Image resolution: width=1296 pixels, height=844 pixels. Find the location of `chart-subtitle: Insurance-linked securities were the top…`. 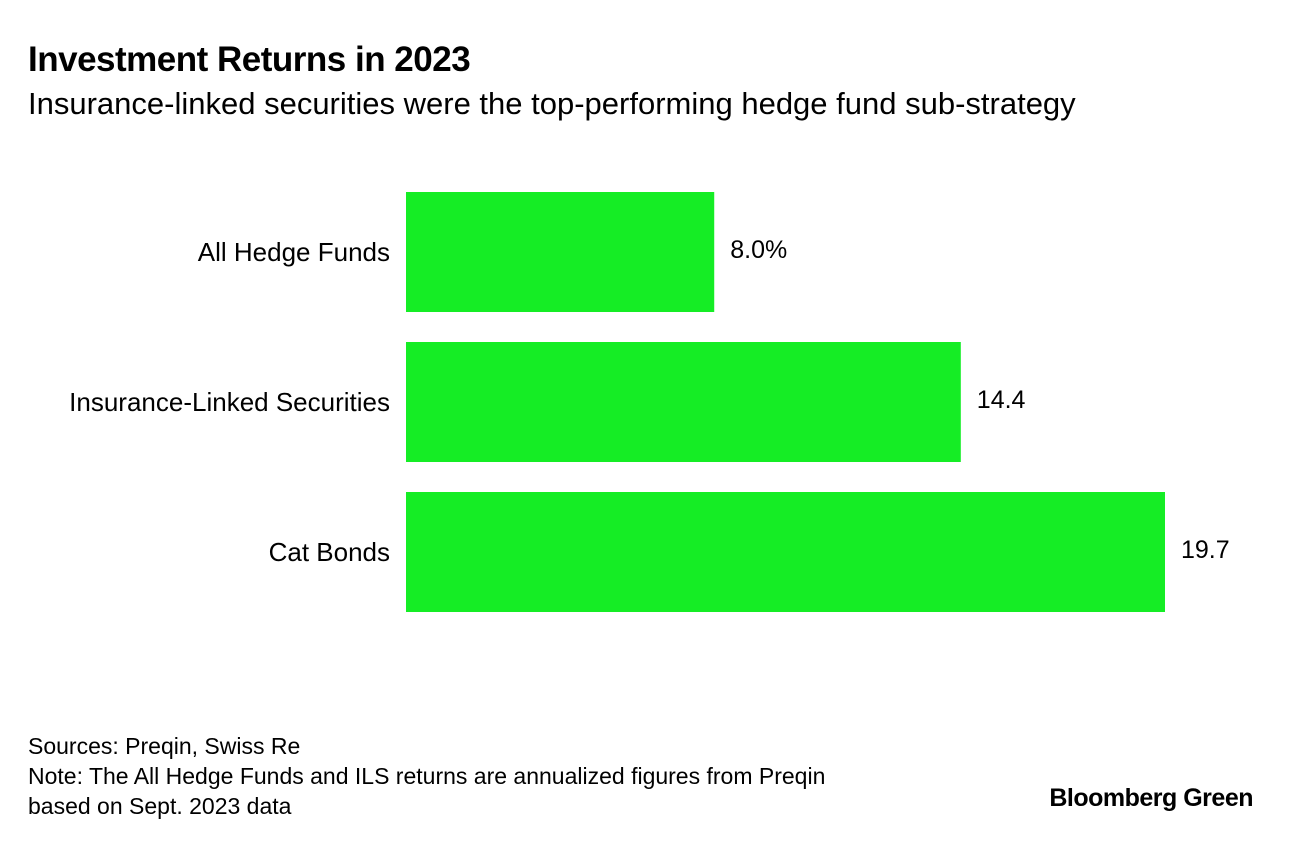

chart-subtitle: Insurance-linked securities were the top… is located at coordinates (552, 103).